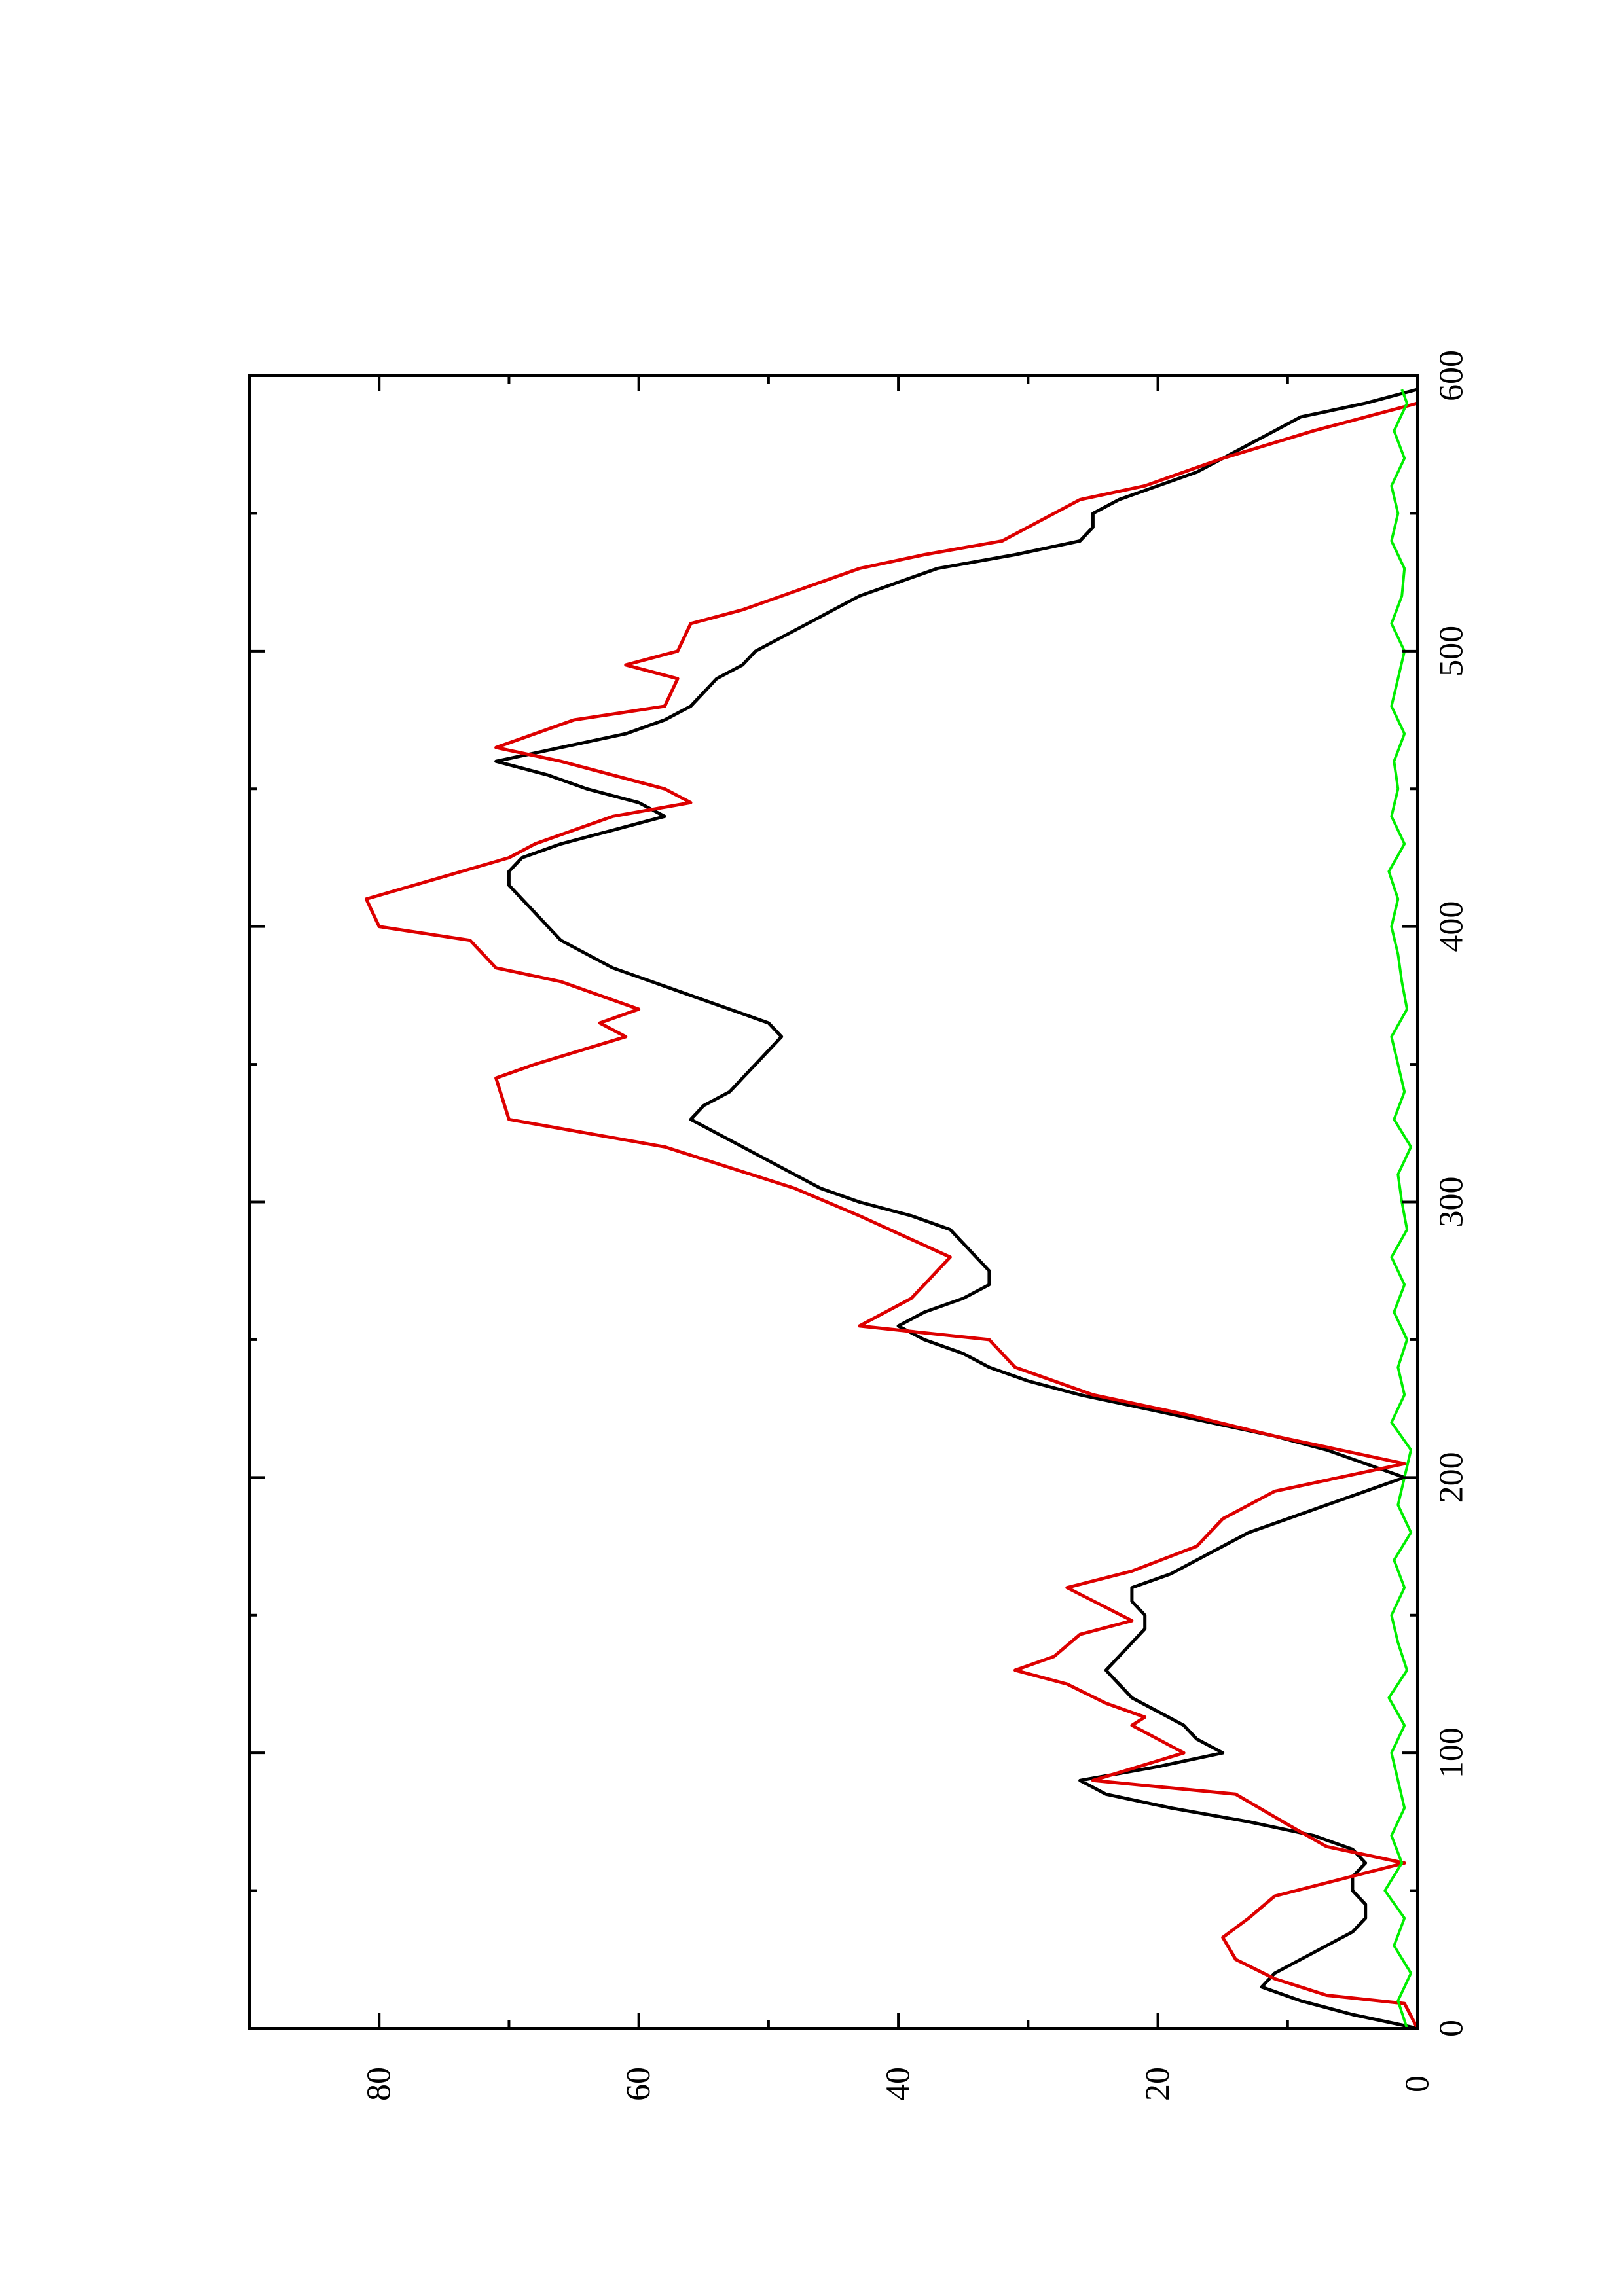 This screenshot has width=1623, height=2296. I want to click on y-tick-label: 20, so click(1157, 2084).